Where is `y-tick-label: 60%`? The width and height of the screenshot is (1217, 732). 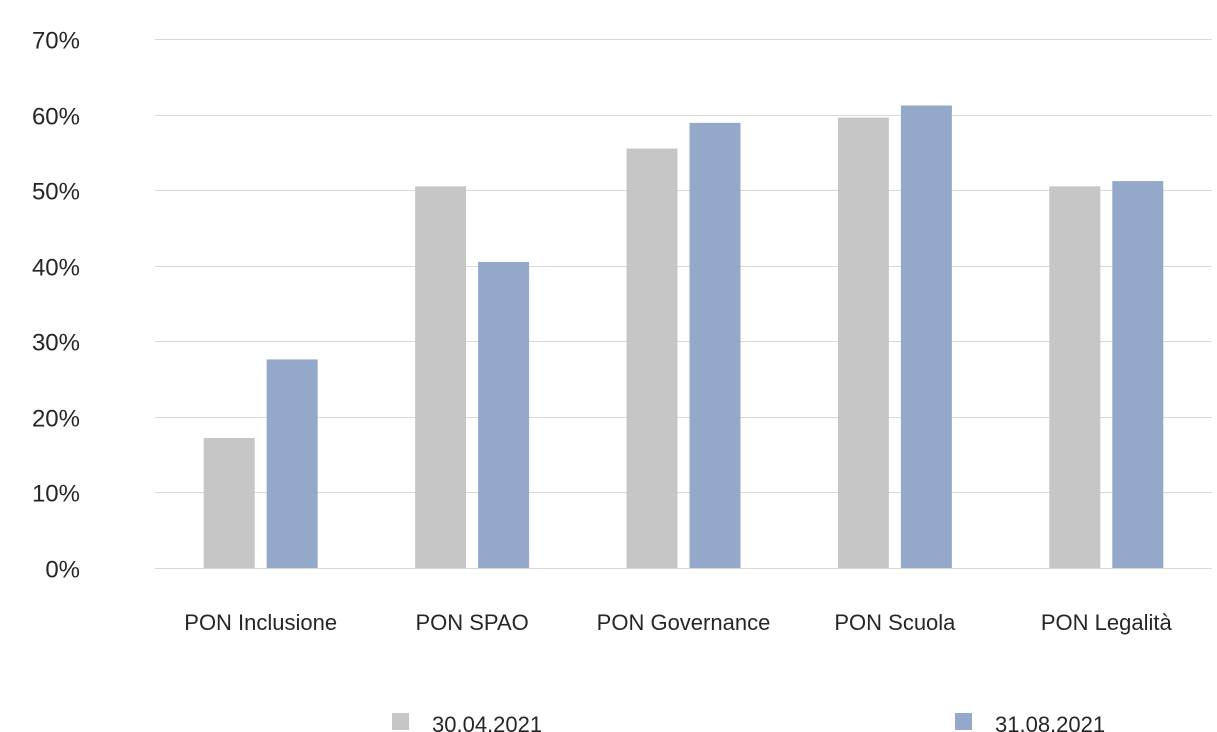
y-tick-label: 60% is located at coordinates (56, 117).